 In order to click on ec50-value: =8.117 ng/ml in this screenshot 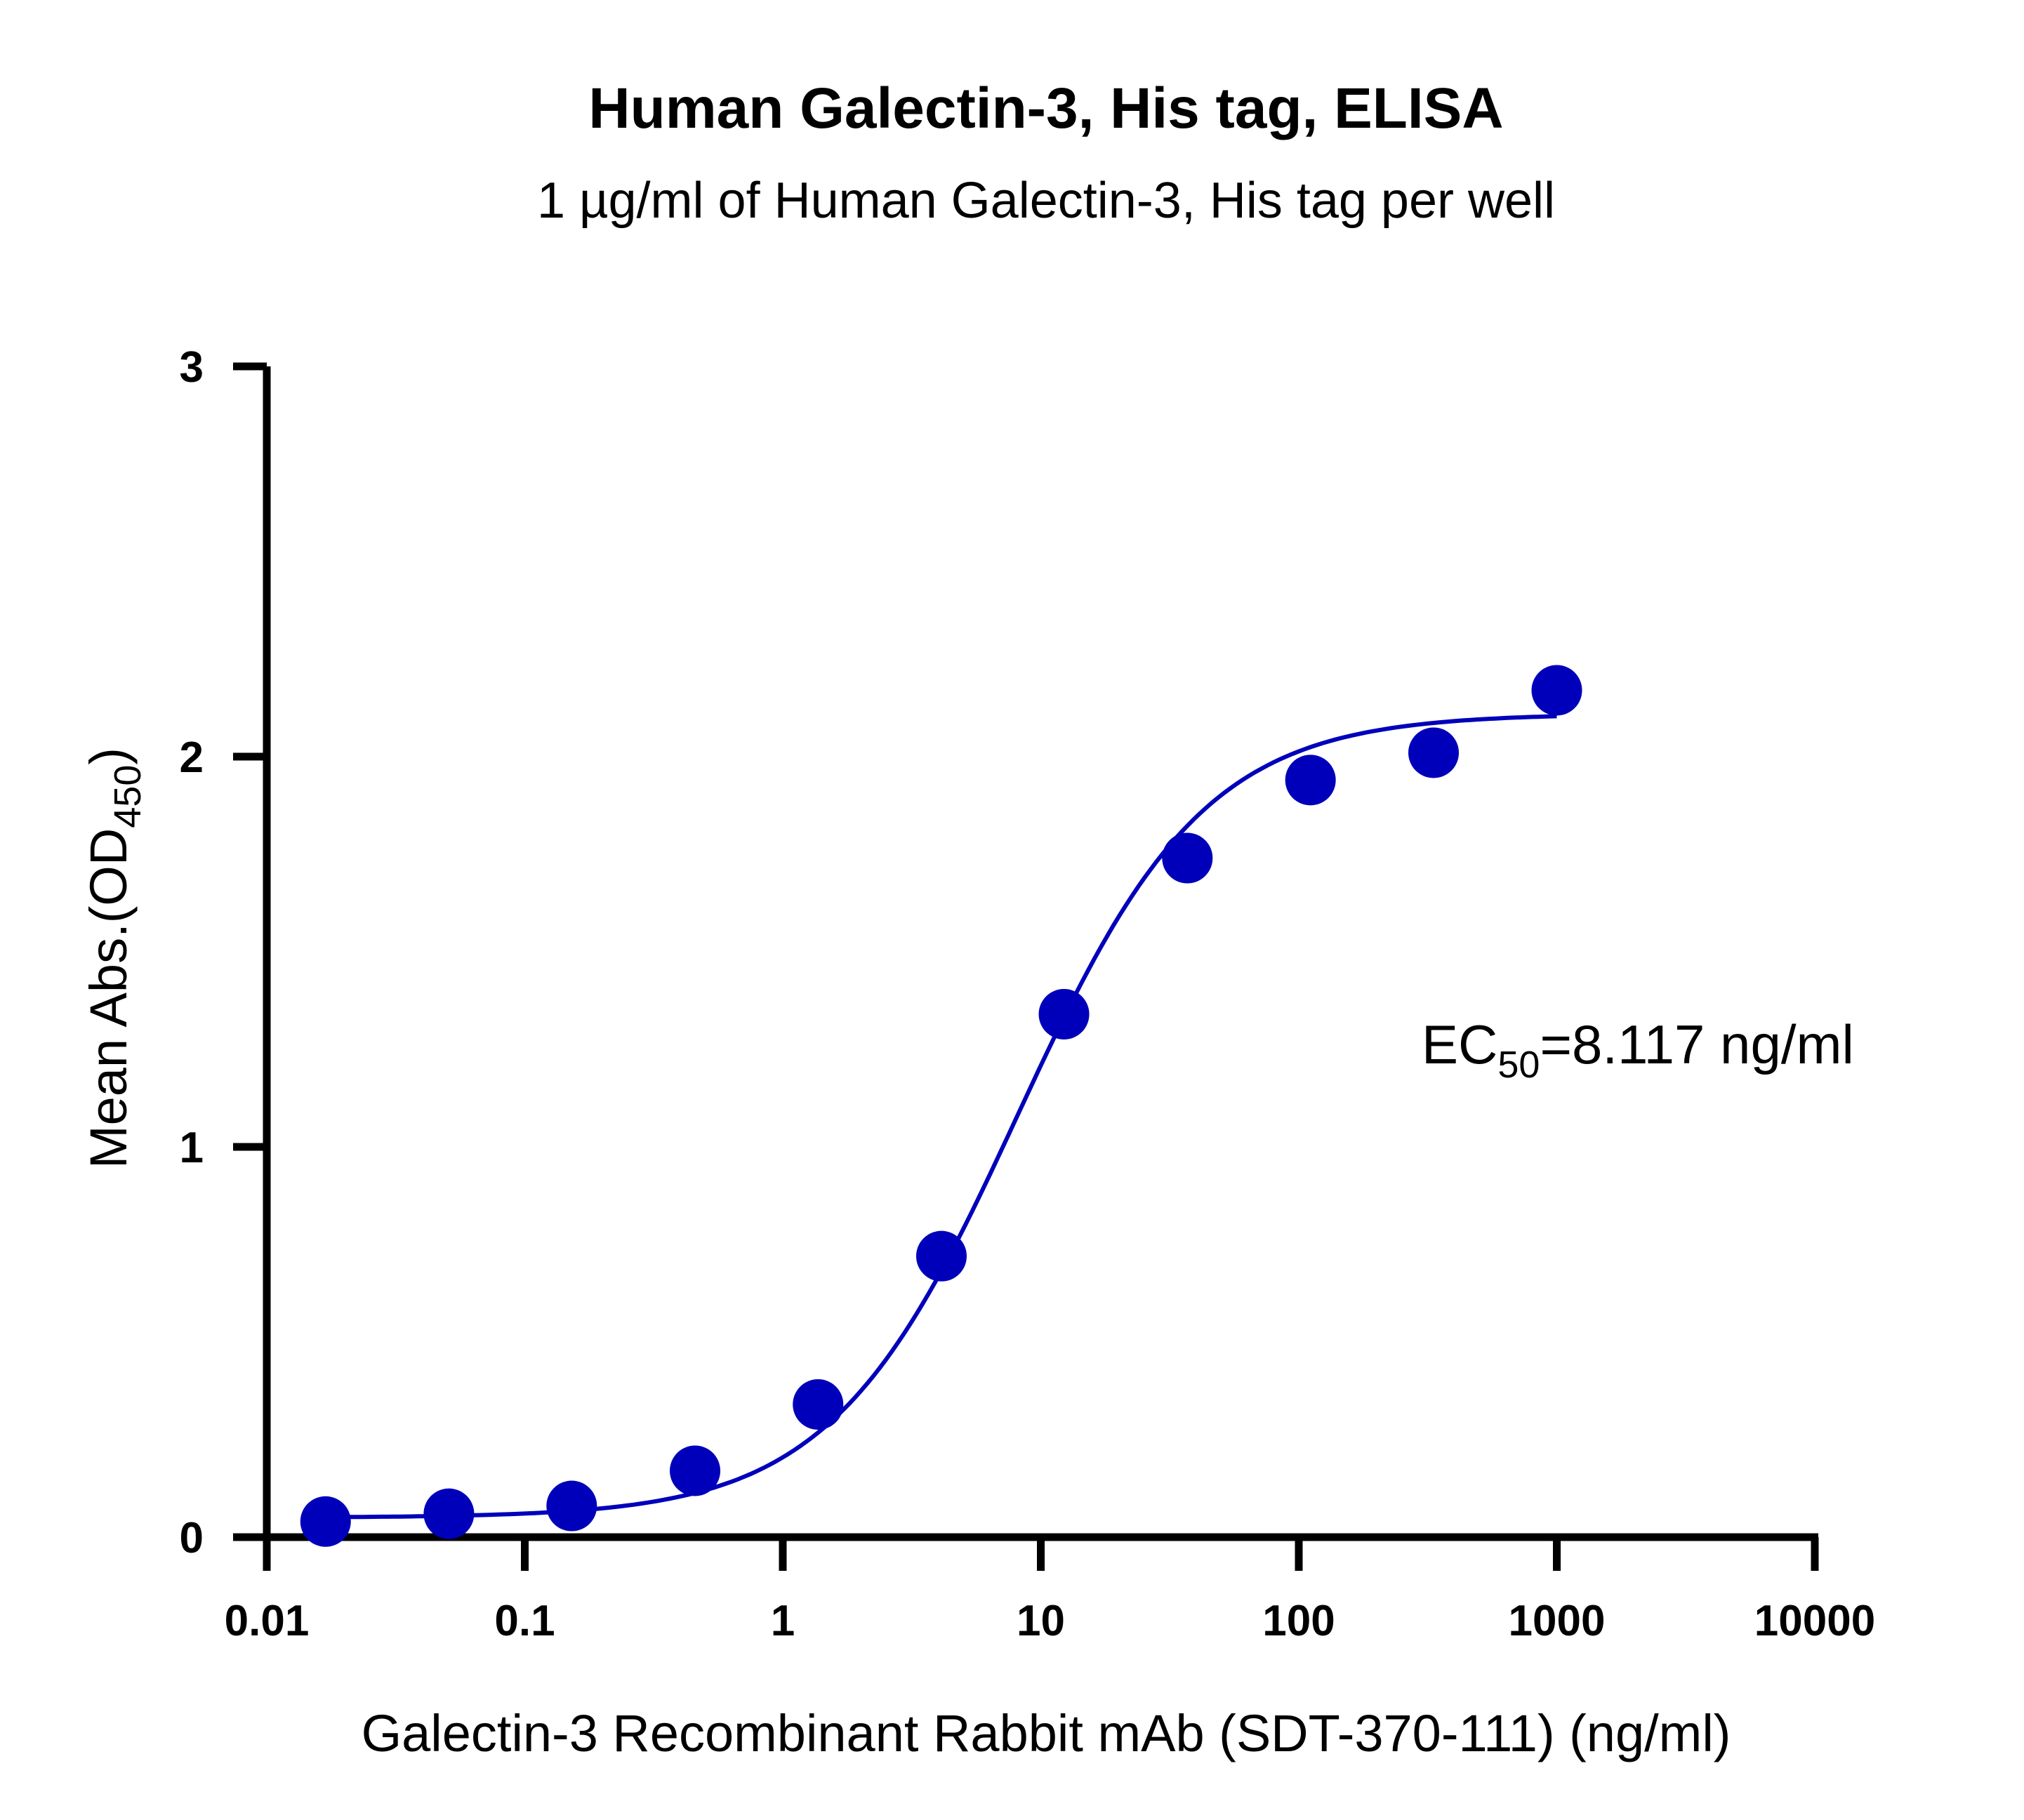, I will do `click(1696, 1044)`.